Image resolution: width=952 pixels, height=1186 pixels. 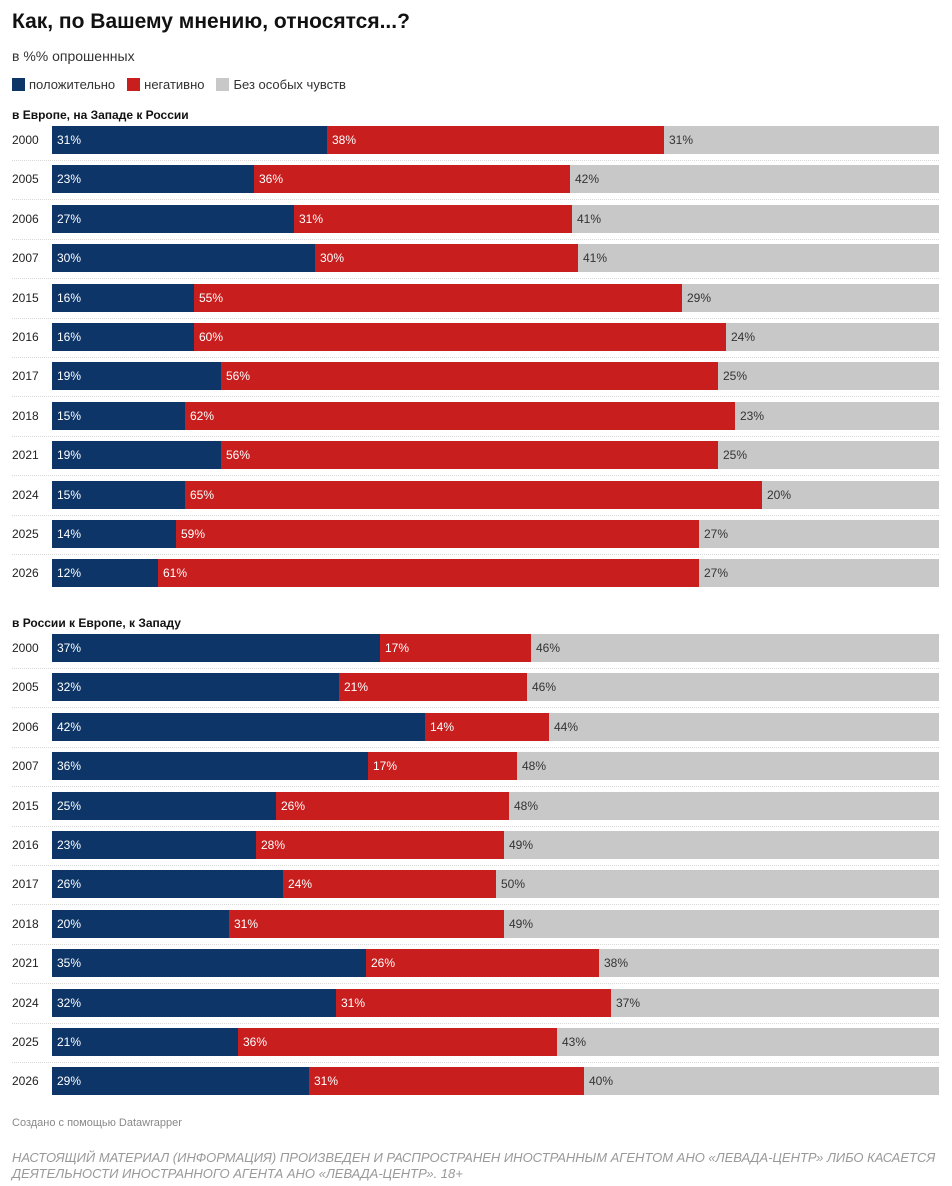 I want to click on bar-segment-negative: 56%, so click(x=469, y=455).